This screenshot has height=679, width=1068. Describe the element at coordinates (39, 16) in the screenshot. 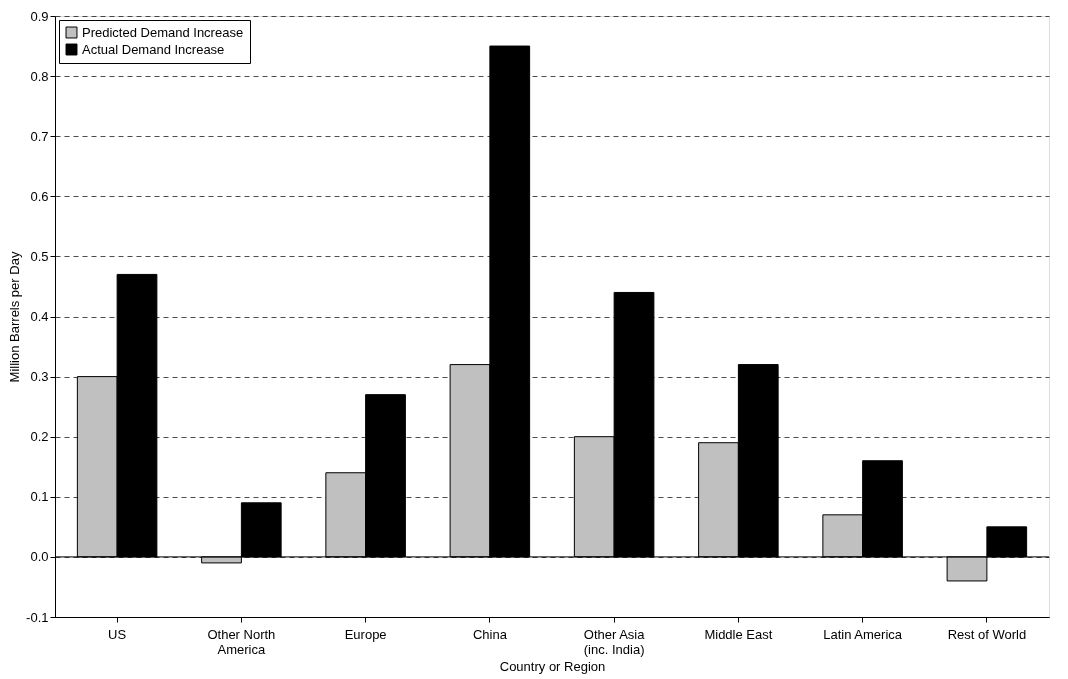

I see `y-tick-label: 0.9` at that location.